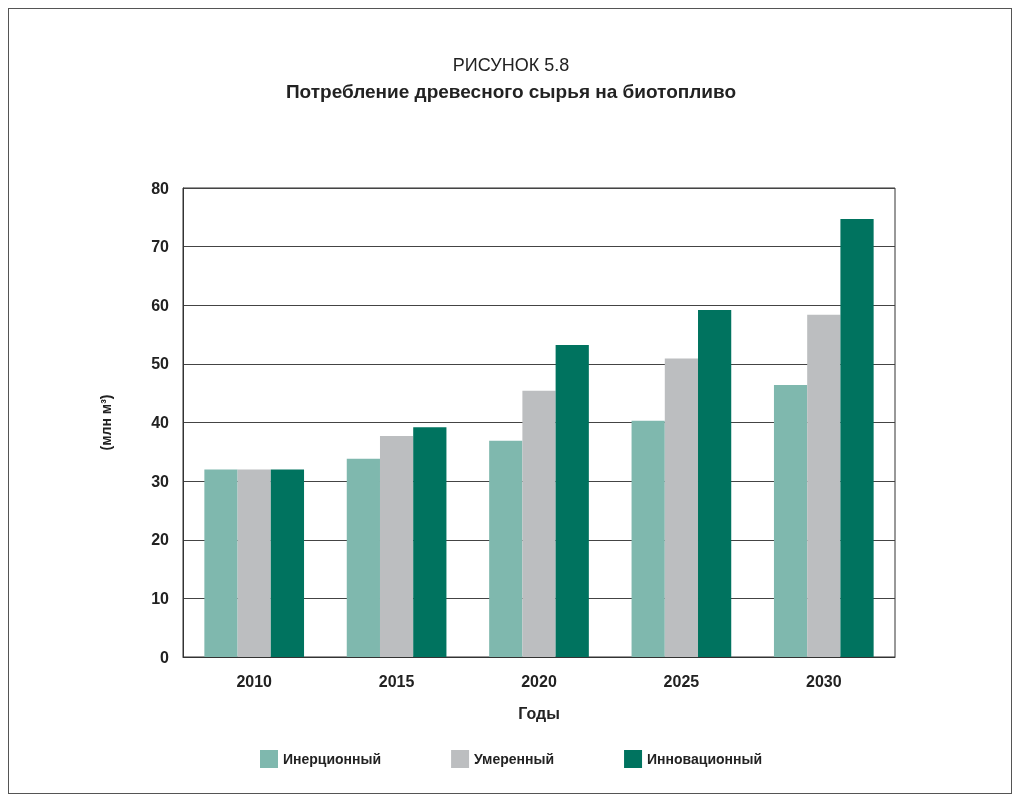 This screenshot has height=802, width=1022. What do you see at coordinates (160, 305) in the screenshot?
I see `y-tick-label: 60` at bounding box center [160, 305].